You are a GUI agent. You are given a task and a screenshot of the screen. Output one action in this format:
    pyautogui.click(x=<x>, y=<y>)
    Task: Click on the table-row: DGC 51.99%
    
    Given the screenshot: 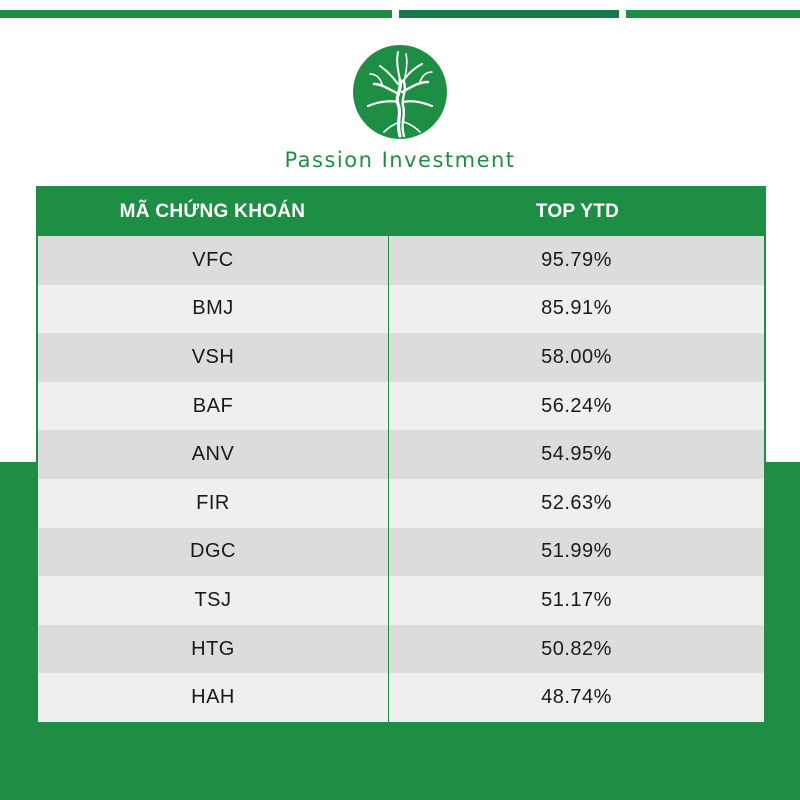 What is the action you would take?
    pyautogui.click(x=401, y=552)
    